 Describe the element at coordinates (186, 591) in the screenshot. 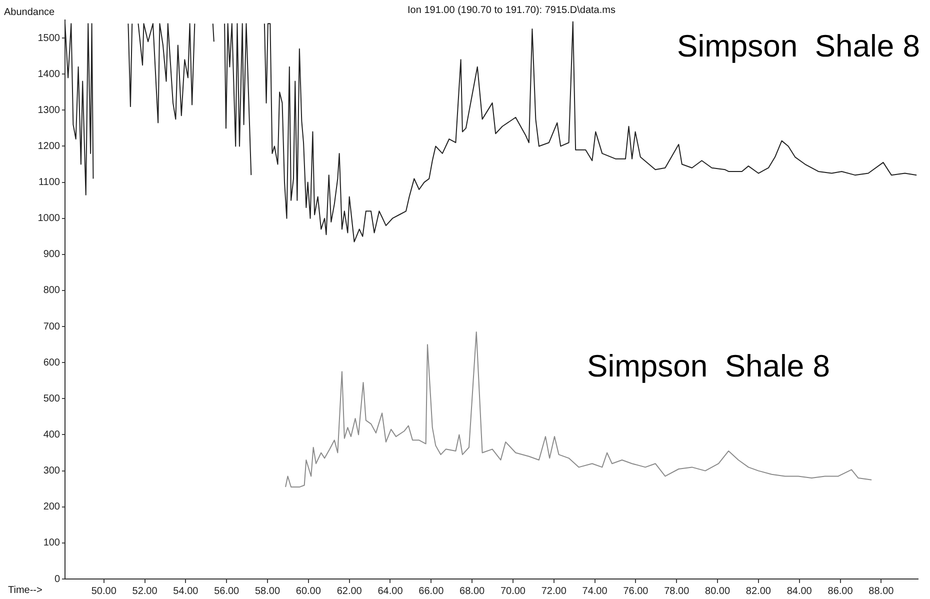

I see `x-tick-label: 54.00` at that location.